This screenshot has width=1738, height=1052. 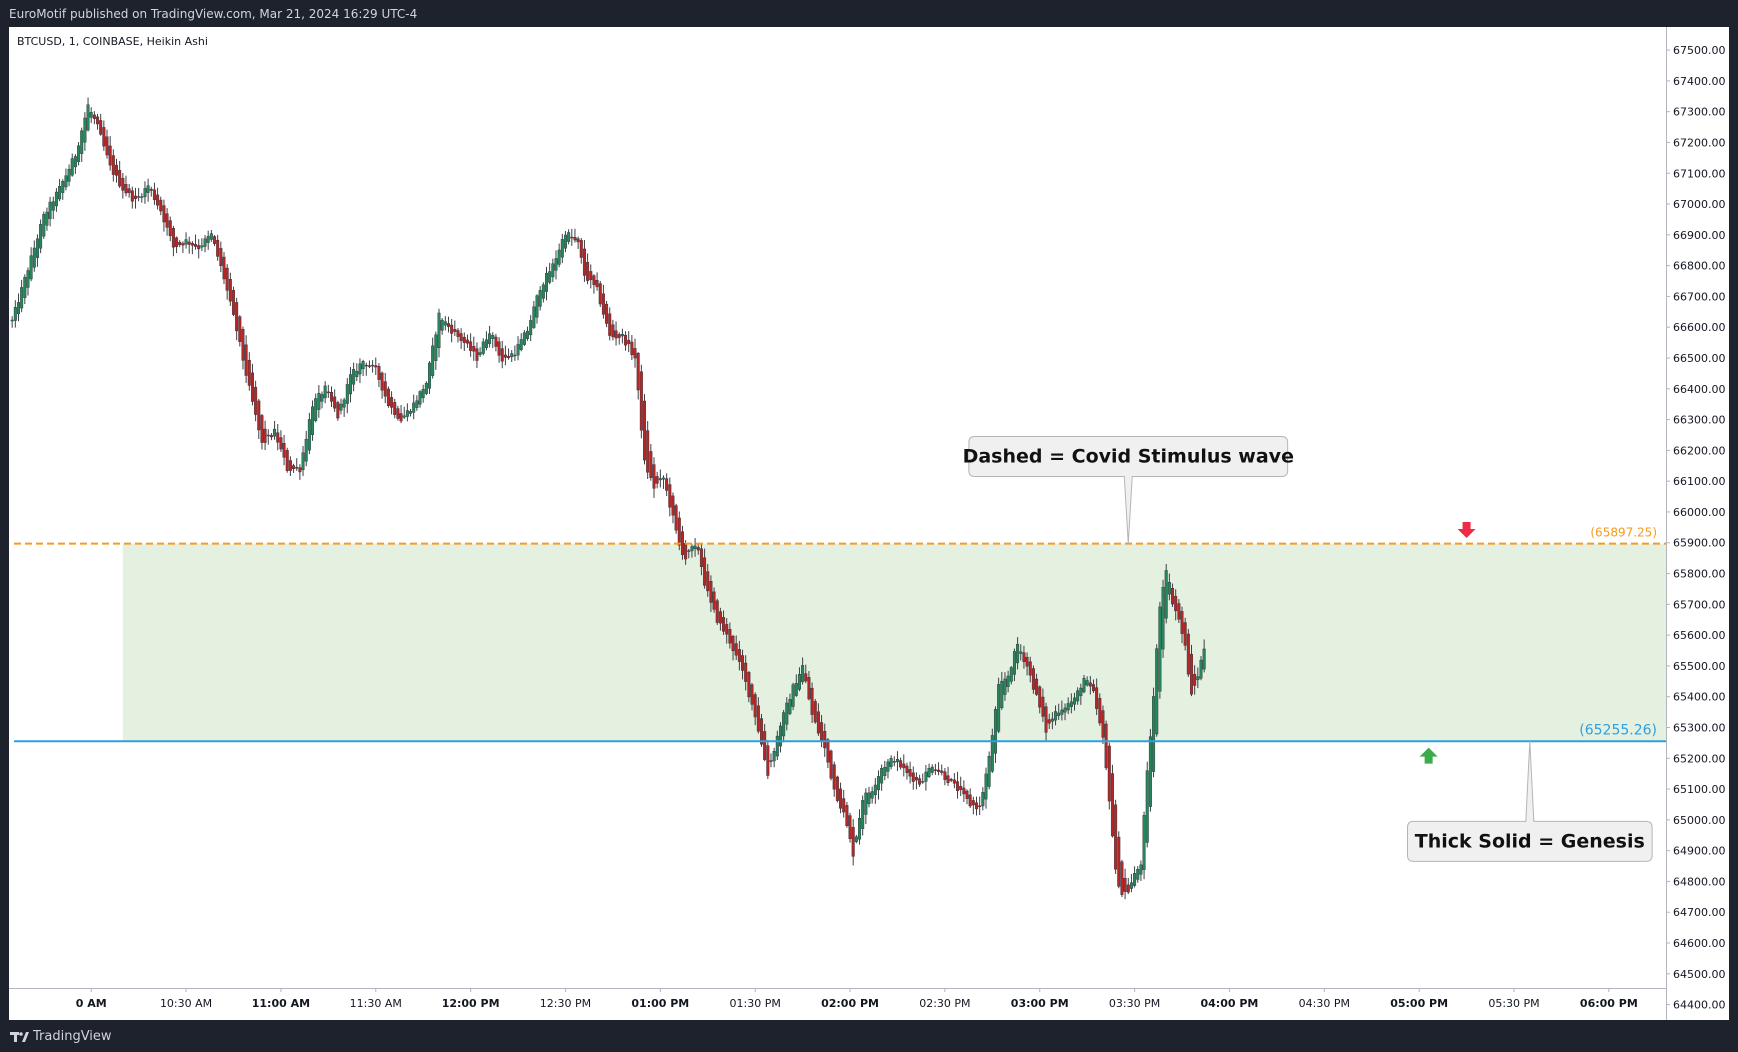 What do you see at coordinates (1530, 801) in the screenshot?
I see `solid-callout: Thick Solid = Genesis` at bounding box center [1530, 801].